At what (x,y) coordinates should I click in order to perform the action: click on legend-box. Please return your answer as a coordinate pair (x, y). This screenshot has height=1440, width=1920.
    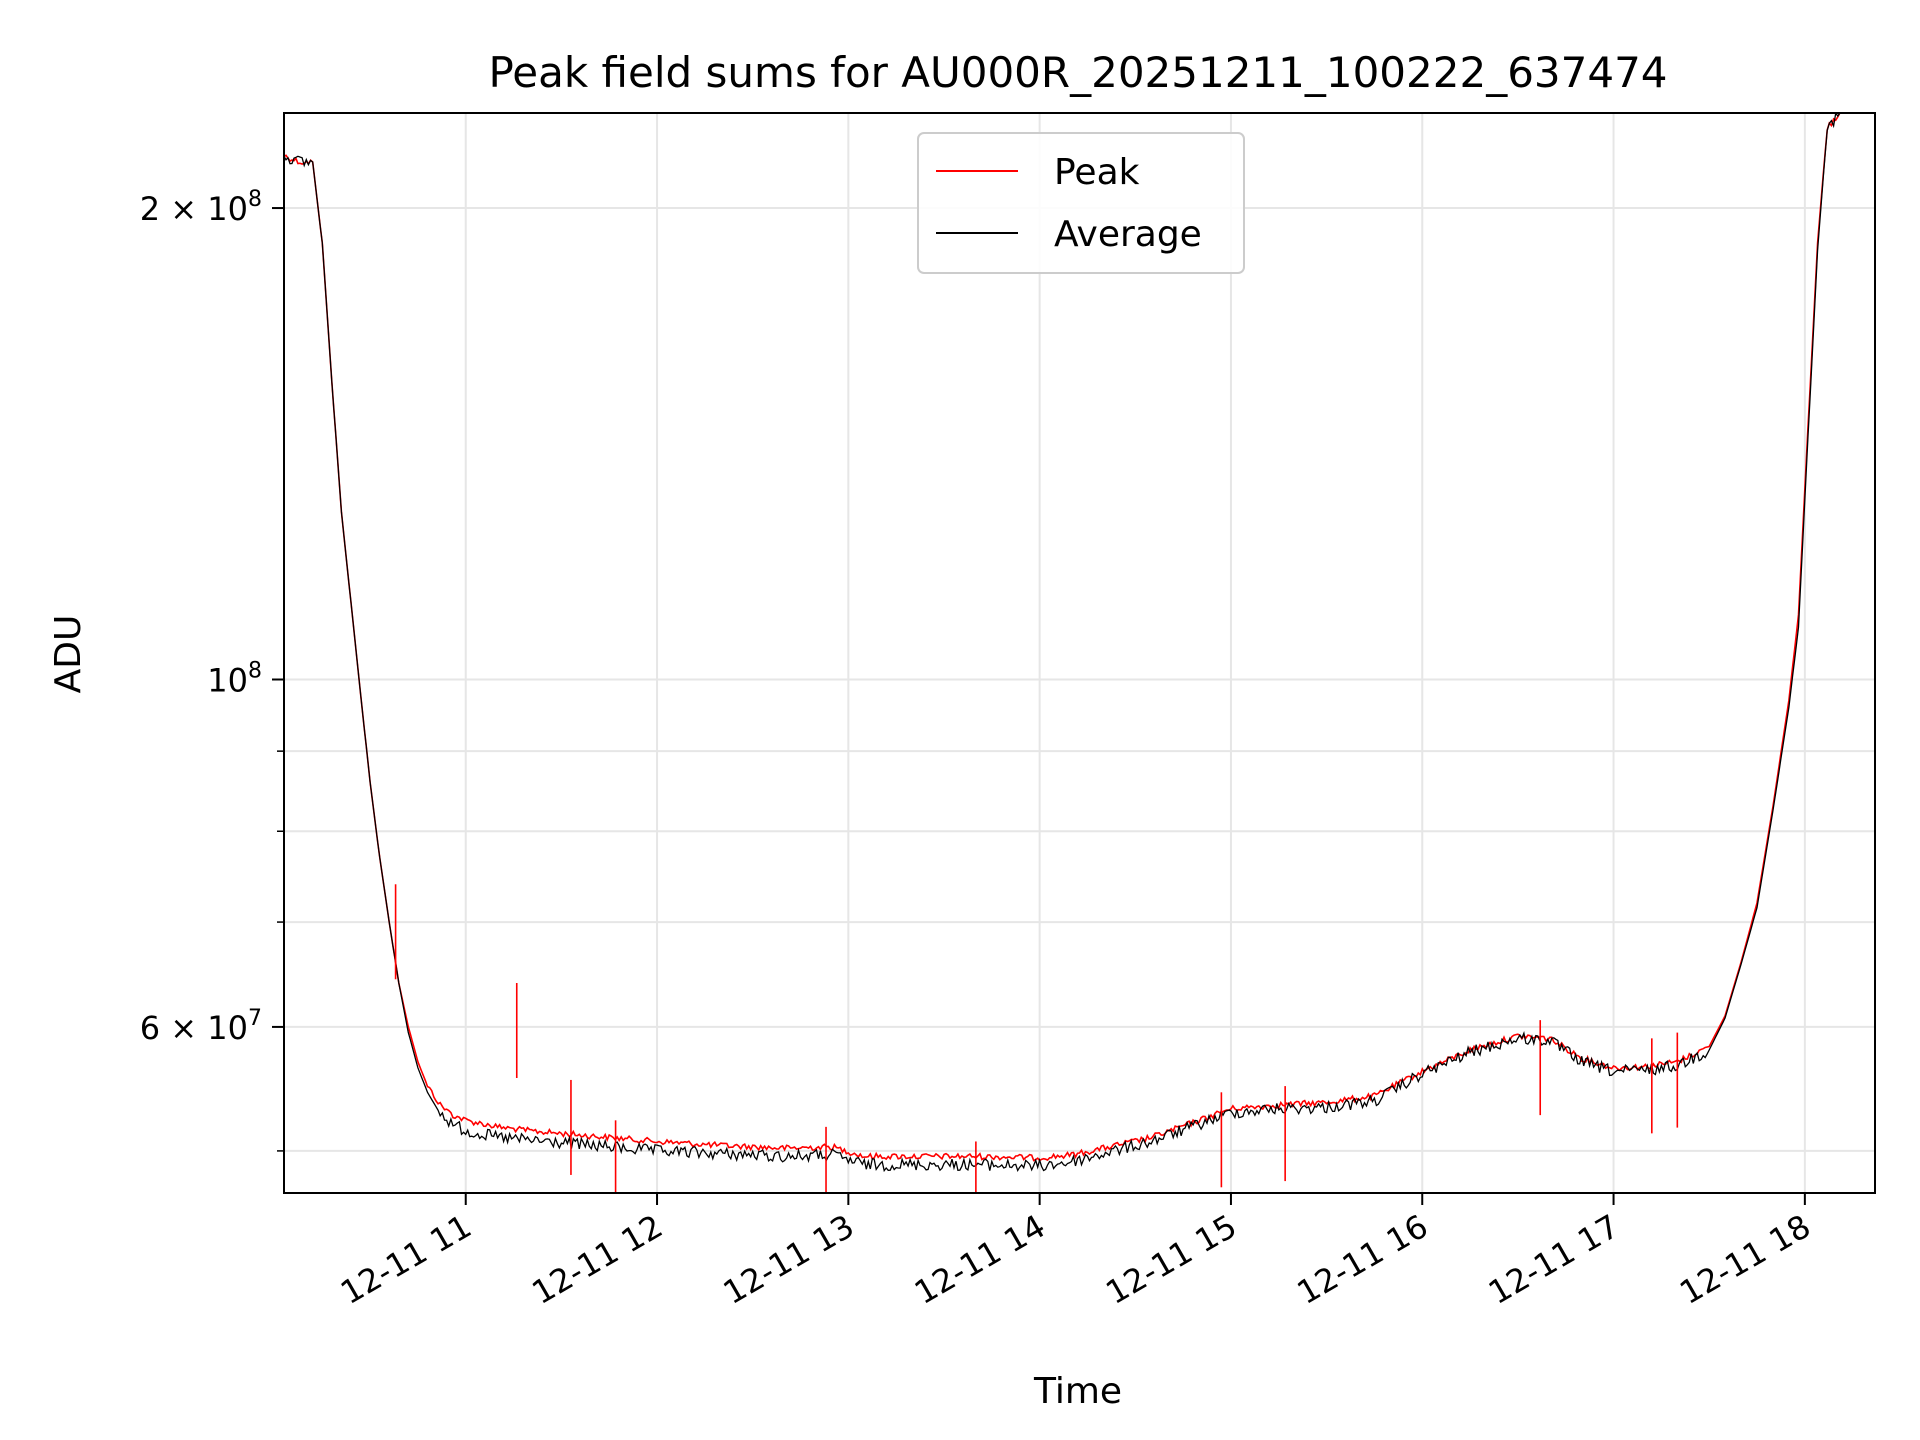
    Looking at the image, I should click on (1081, 203).